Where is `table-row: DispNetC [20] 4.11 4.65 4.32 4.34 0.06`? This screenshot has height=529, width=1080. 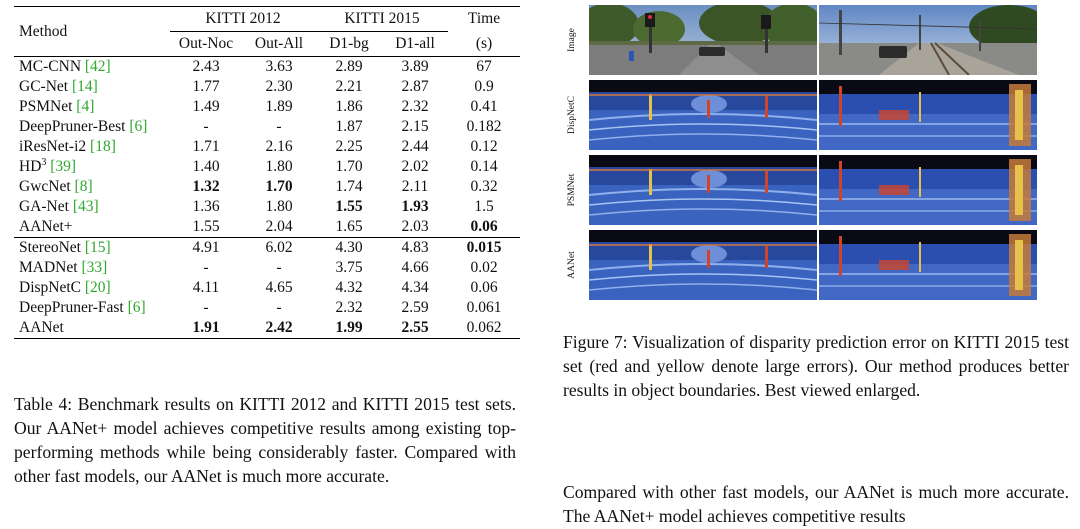
table-row: DispNetC [20] 4.11 4.65 4.32 4.34 0.06 is located at coordinates (267, 288).